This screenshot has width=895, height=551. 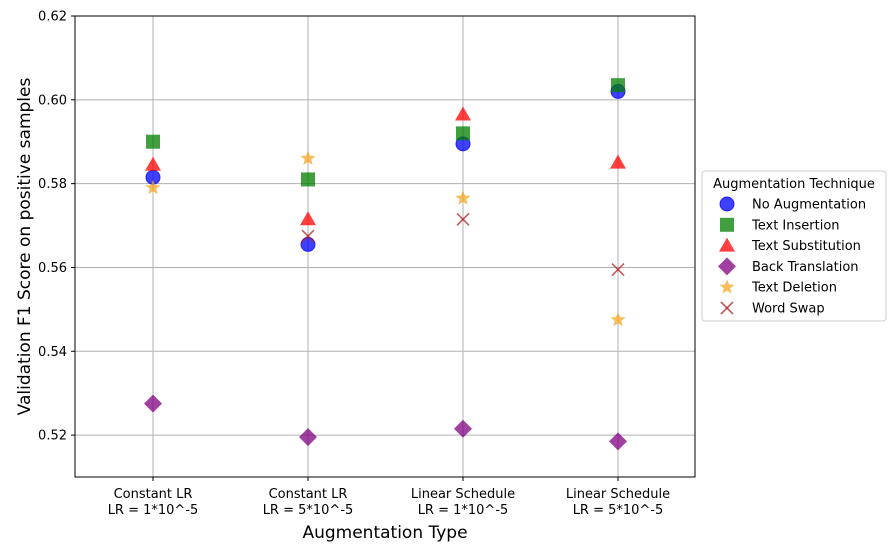 What do you see at coordinates (805, 267) in the screenshot?
I see `legend-label-back-translation: Back Translation` at bounding box center [805, 267].